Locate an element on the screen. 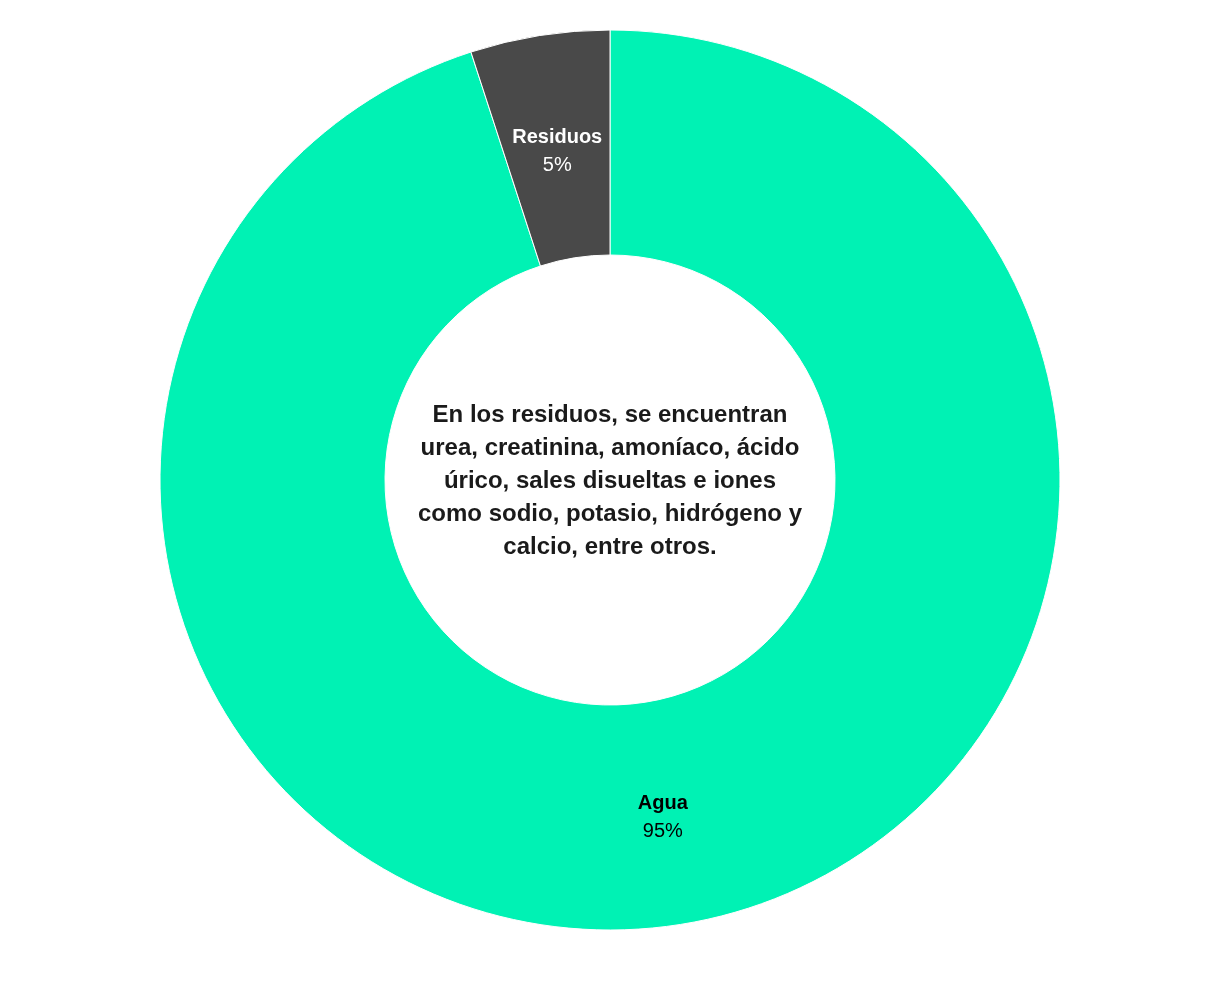 The height and width of the screenshot is (1006, 1220). data-label: 95% is located at coordinates (663, 830).